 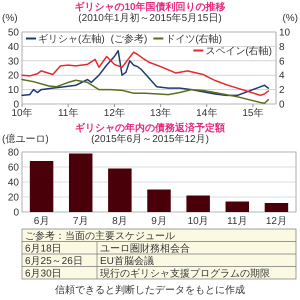 I want to click on y-axis-title: (億ユーロ), so click(x=25, y=139).